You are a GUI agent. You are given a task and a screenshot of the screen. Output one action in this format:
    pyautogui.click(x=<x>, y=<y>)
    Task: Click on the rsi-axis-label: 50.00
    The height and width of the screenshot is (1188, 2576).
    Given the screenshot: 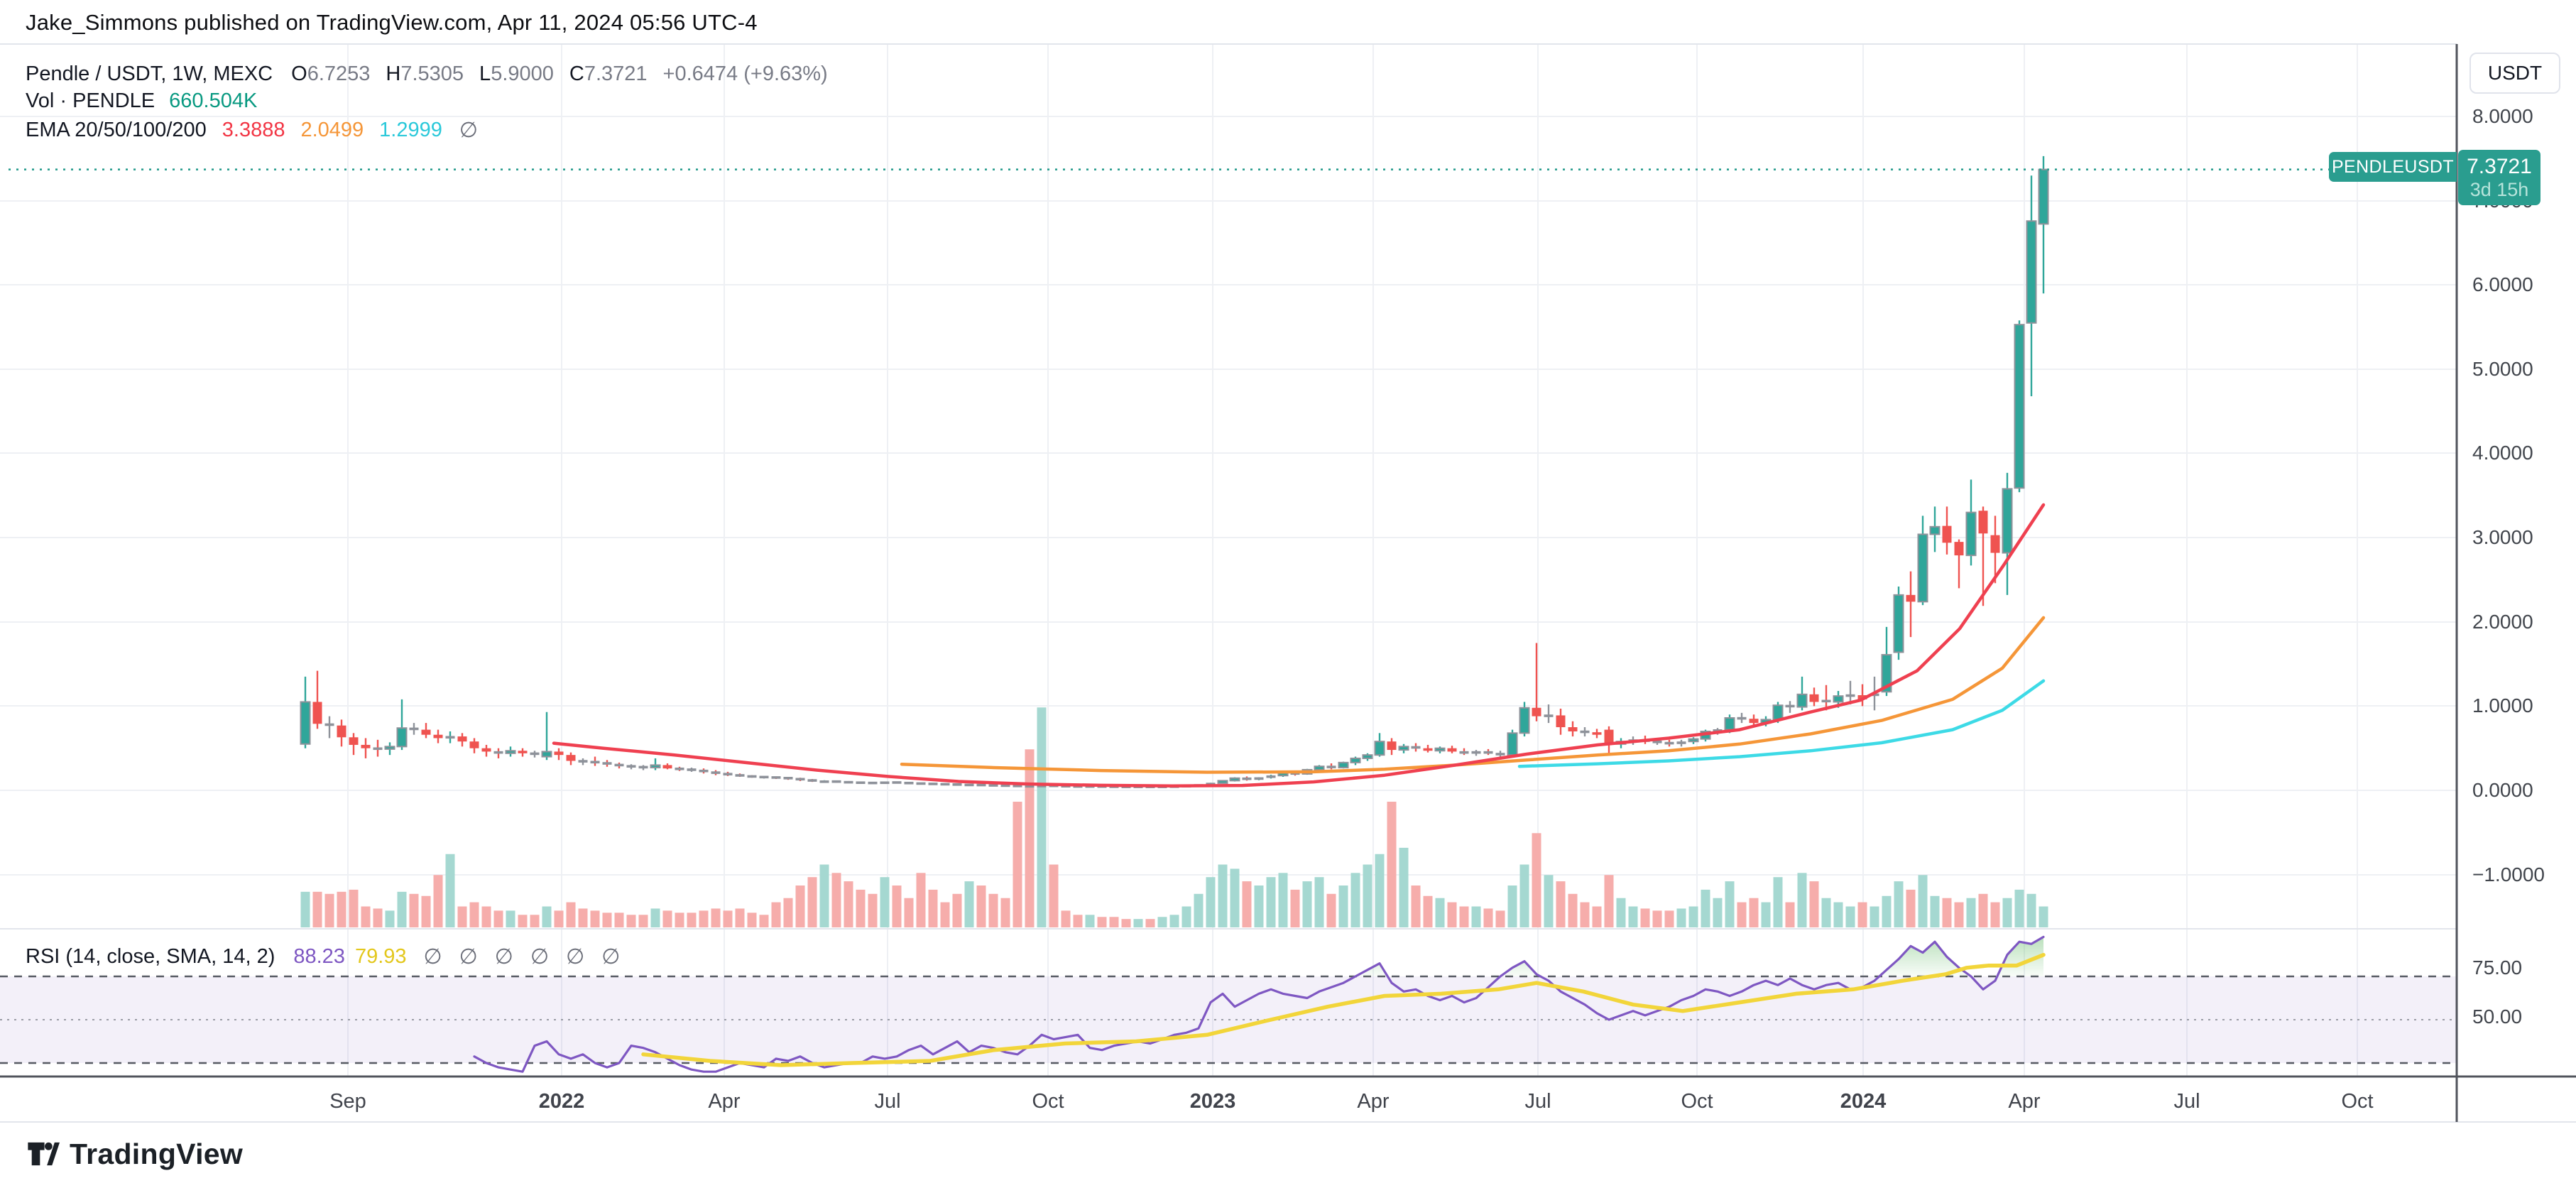 What is the action you would take?
    pyautogui.click(x=2497, y=1017)
    